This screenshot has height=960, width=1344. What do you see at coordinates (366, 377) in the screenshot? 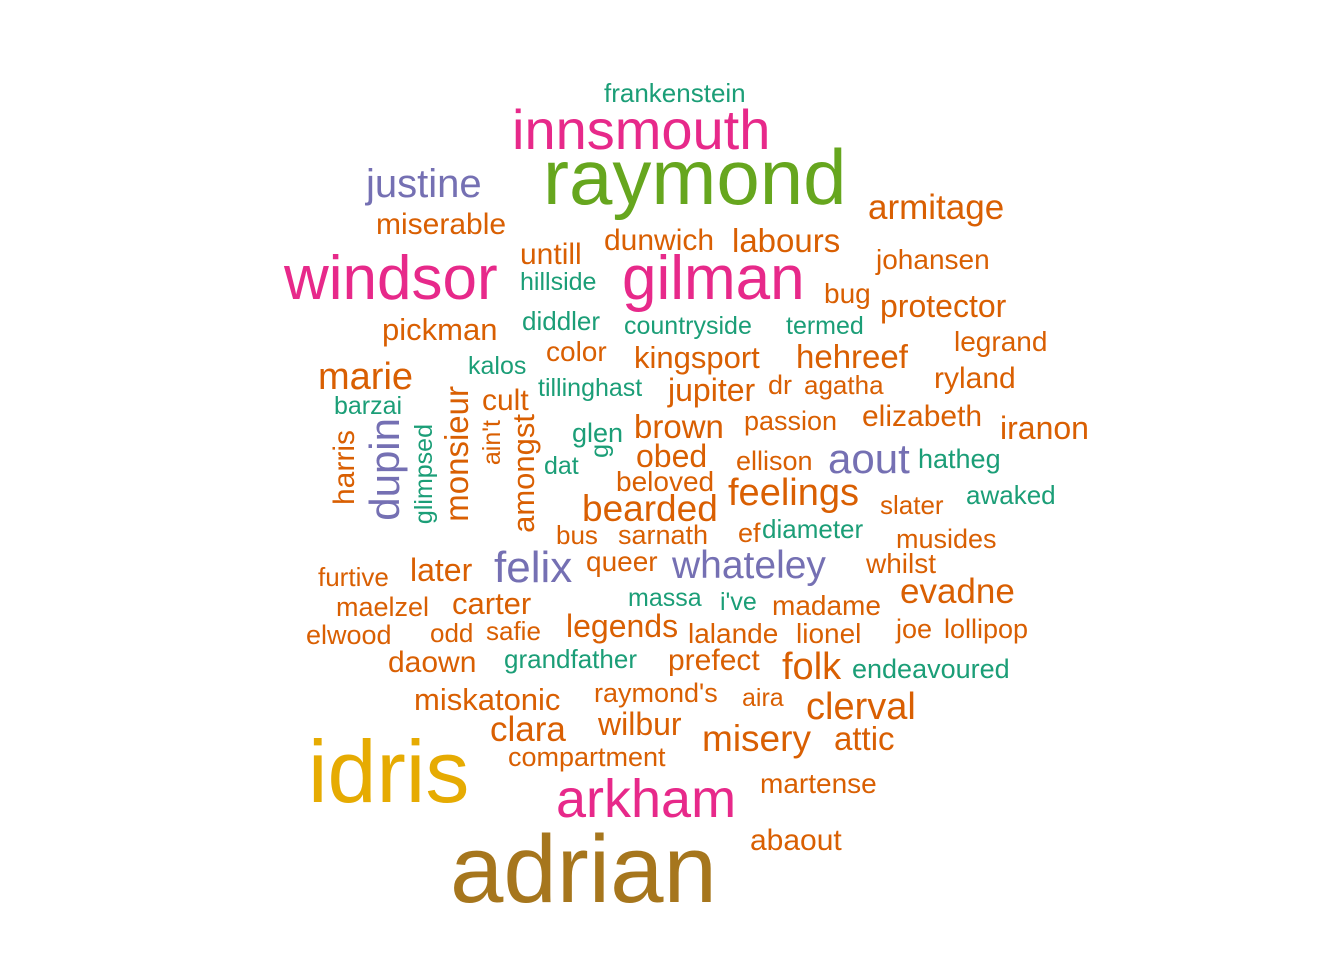
I see `word: marie` at bounding box center [366, 377].